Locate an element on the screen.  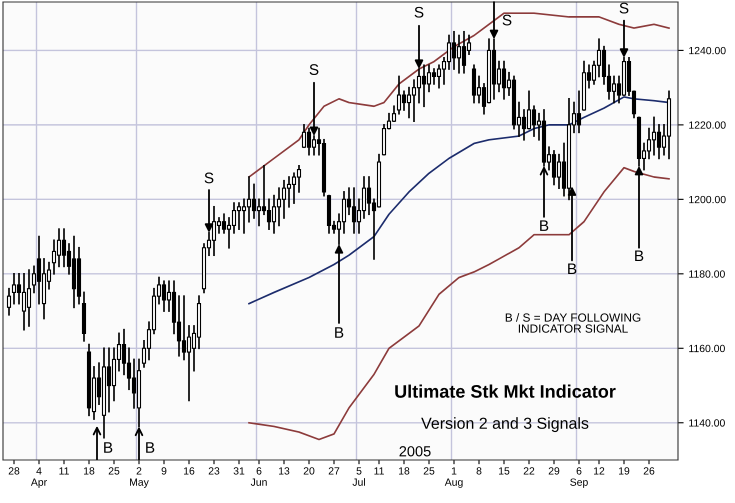
x-tick-label: 31 is located at coordinates (239, 471).